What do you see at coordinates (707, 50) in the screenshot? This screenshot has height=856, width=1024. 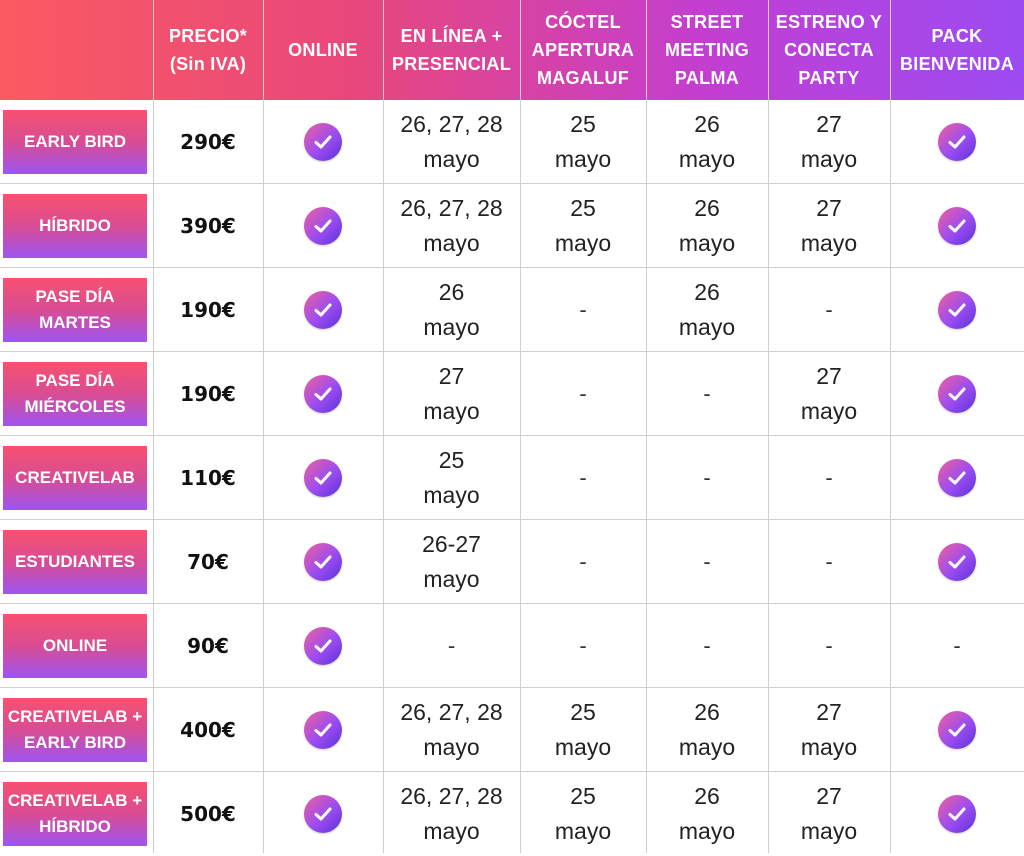 I see `header-street-meeting-palma: STREET MEETING PALMA` at bounding box center [707, 50].